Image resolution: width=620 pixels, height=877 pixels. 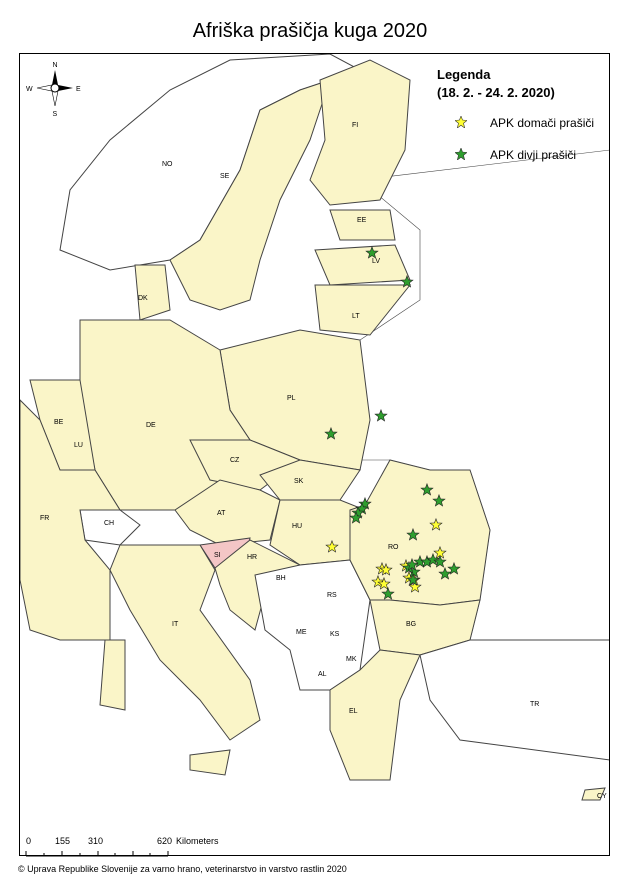 What do you see at coordinates (496, 92) in the screenshot?
I see `legend-period: (18. 2. - 24. 2. 2020)` at bounding box center [496, 92].